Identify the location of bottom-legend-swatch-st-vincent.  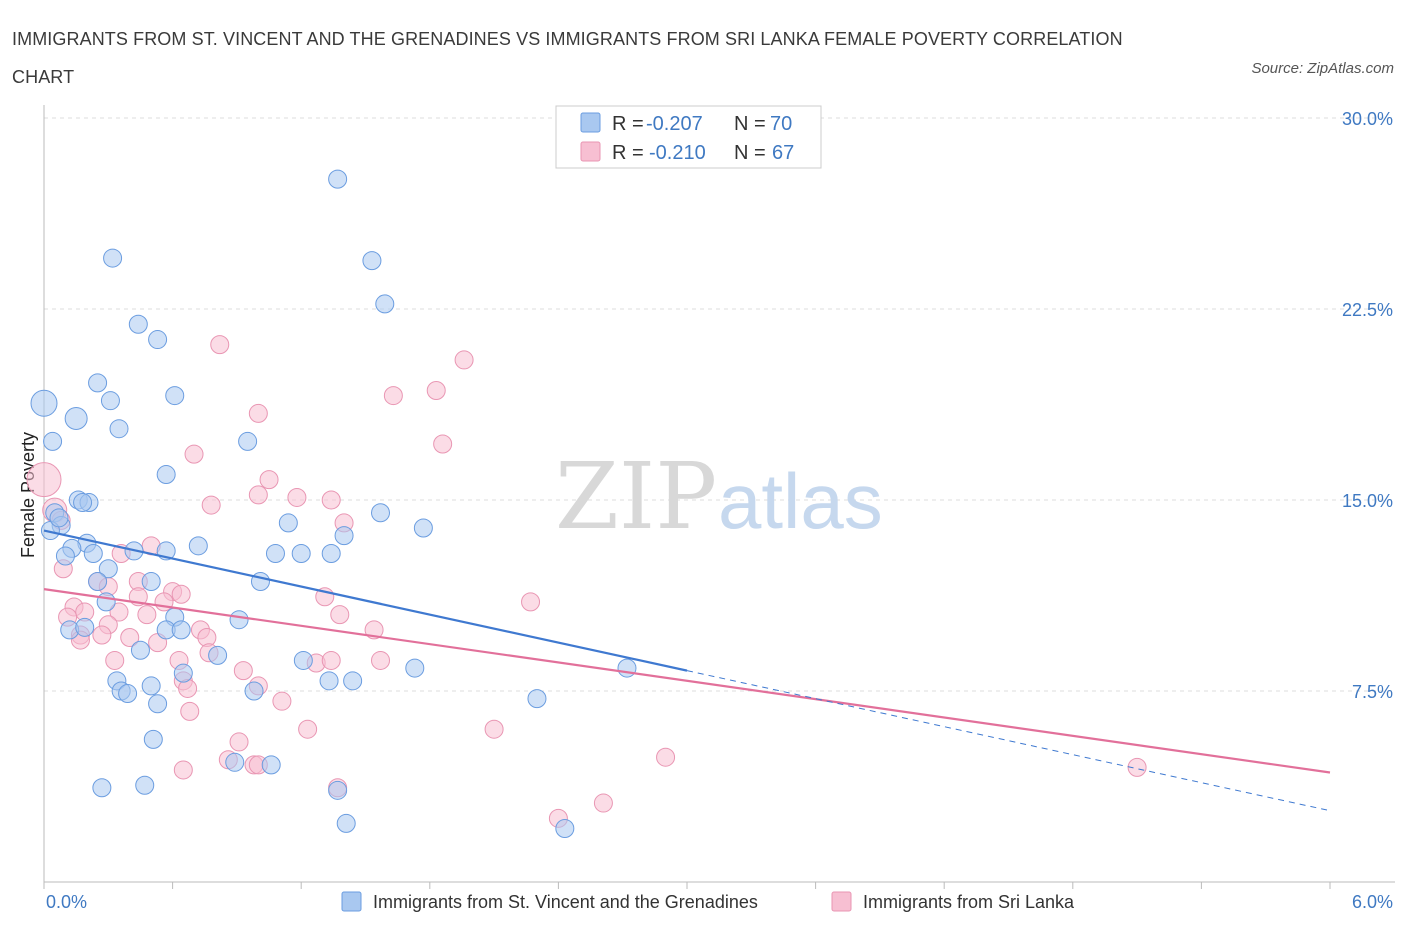
(351, 901).